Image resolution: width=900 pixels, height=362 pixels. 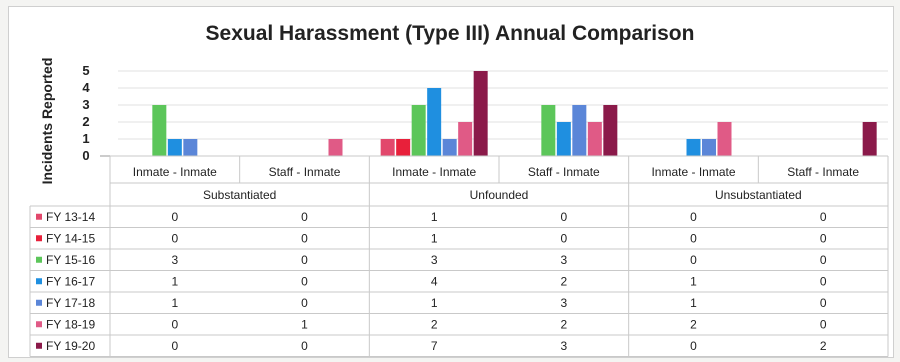 I want to click on bar-fy-16-17-cat4, so click(x=693, y=147).